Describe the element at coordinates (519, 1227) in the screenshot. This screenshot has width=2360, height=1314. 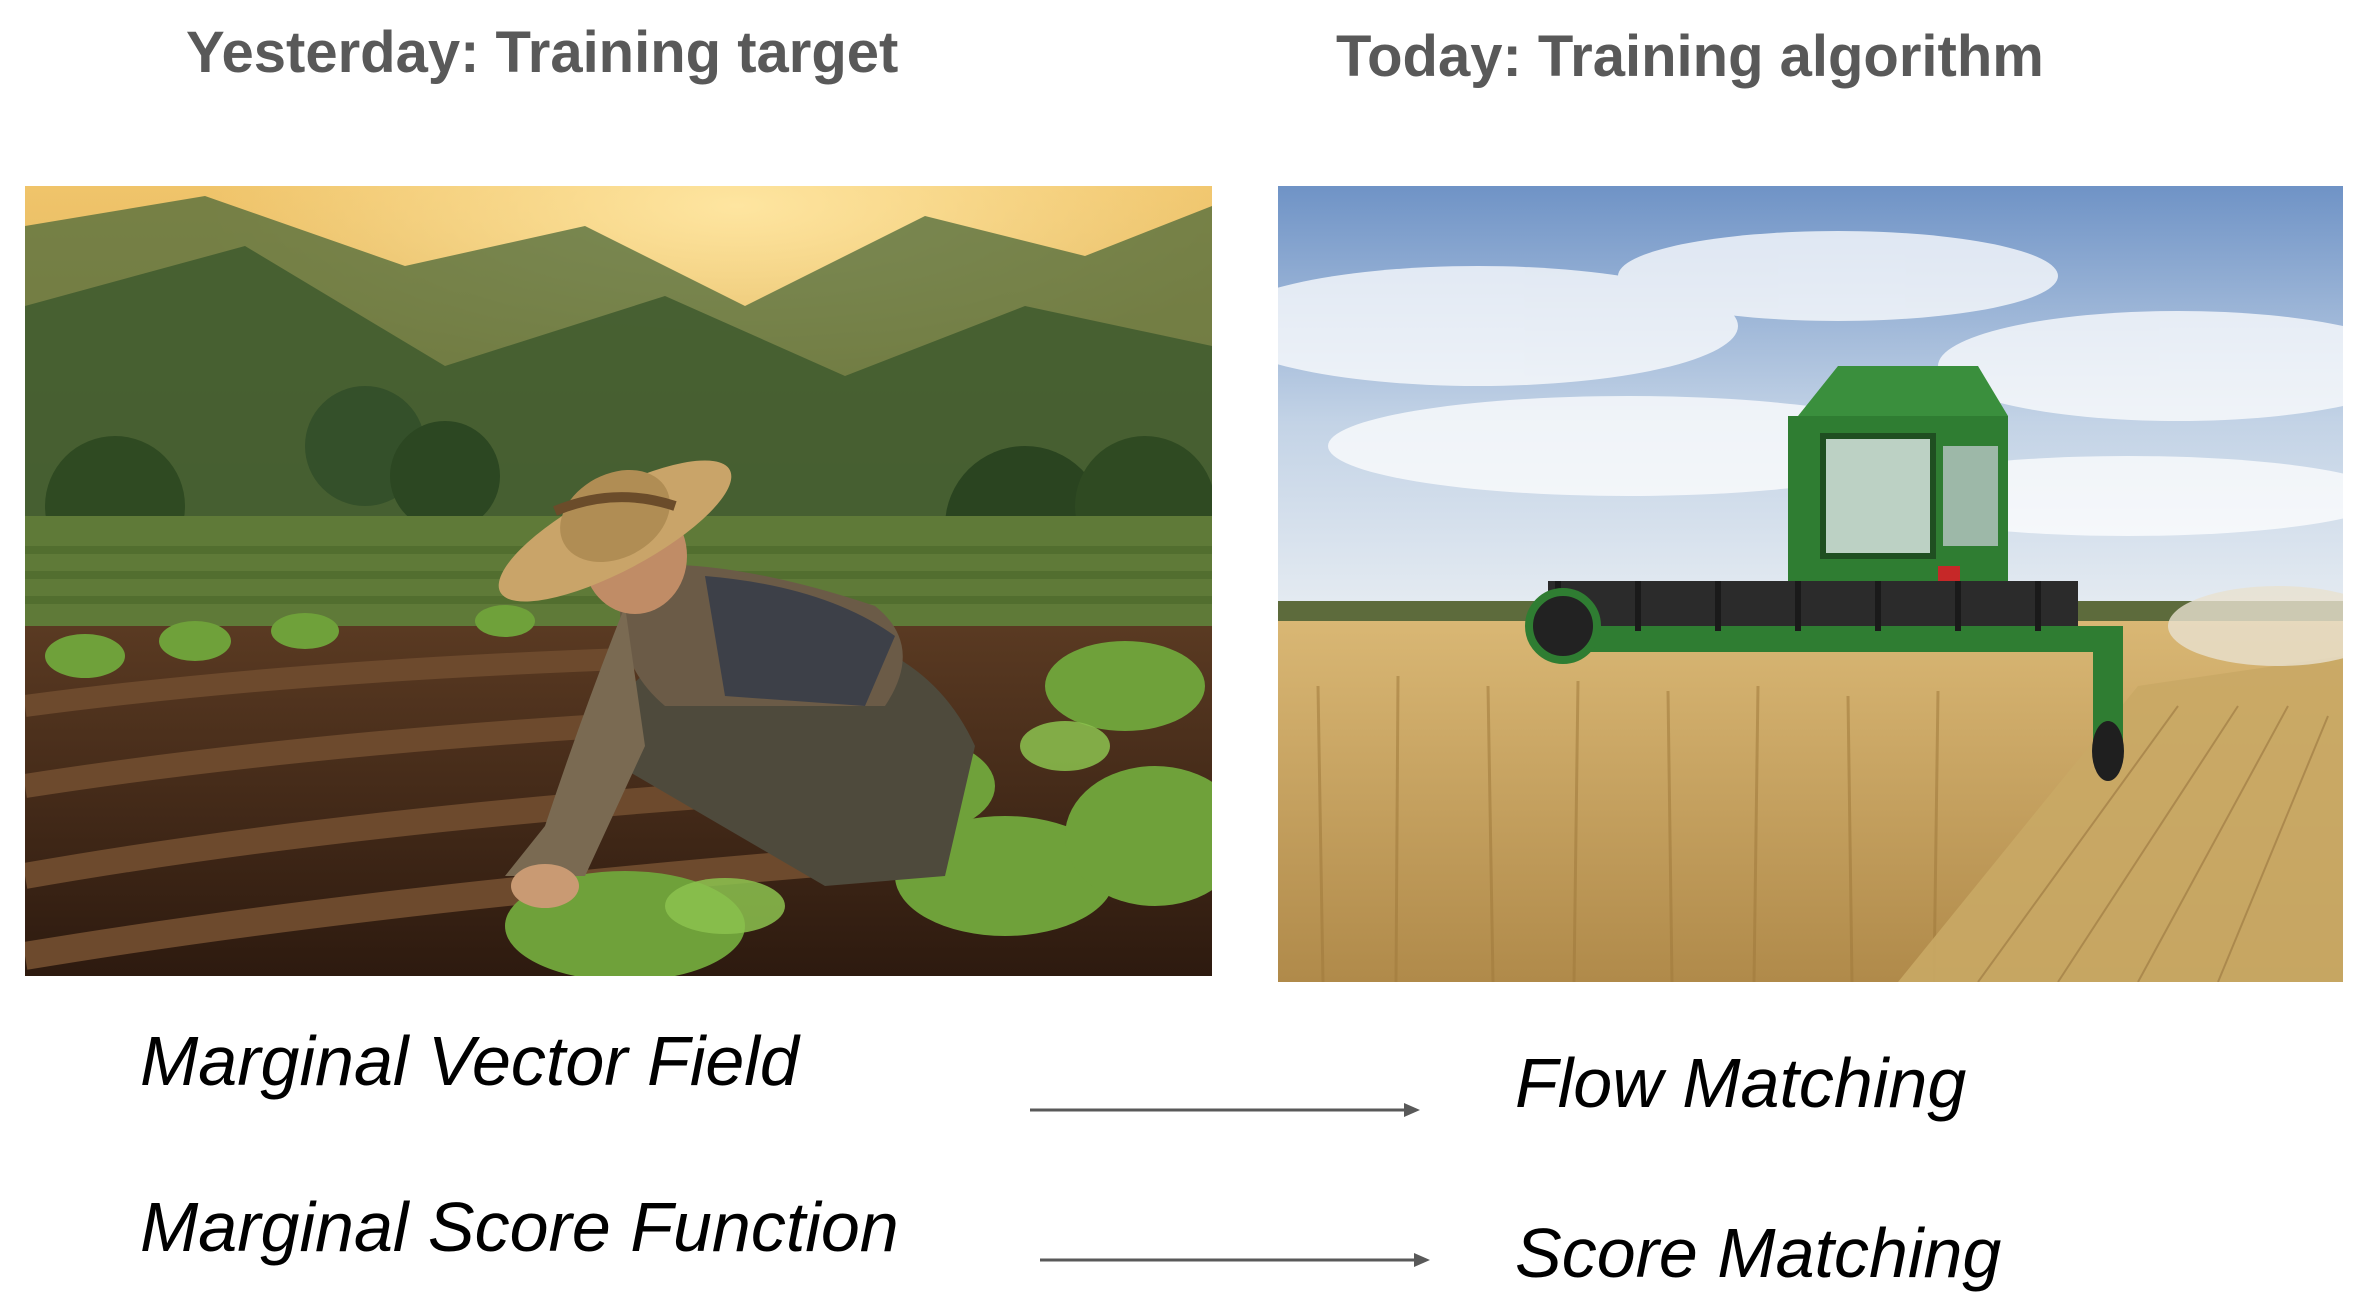
I see `term-marginal-score-function: Marginal Score Function` at that location.